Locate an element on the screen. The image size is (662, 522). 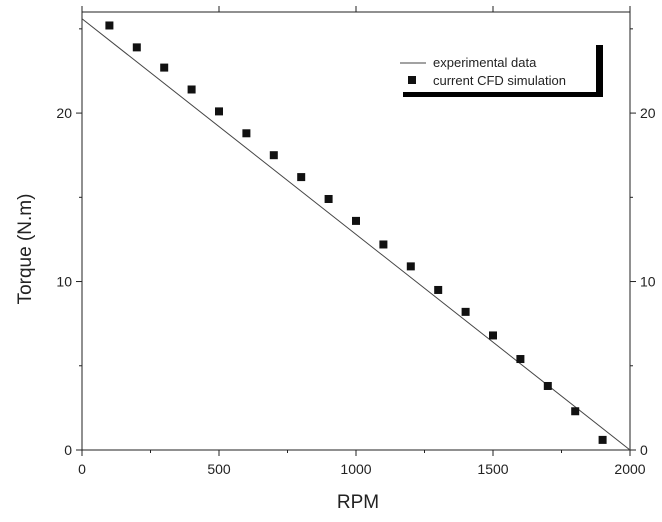
y-tick-label: 20 is located at coordinates (64, 113).